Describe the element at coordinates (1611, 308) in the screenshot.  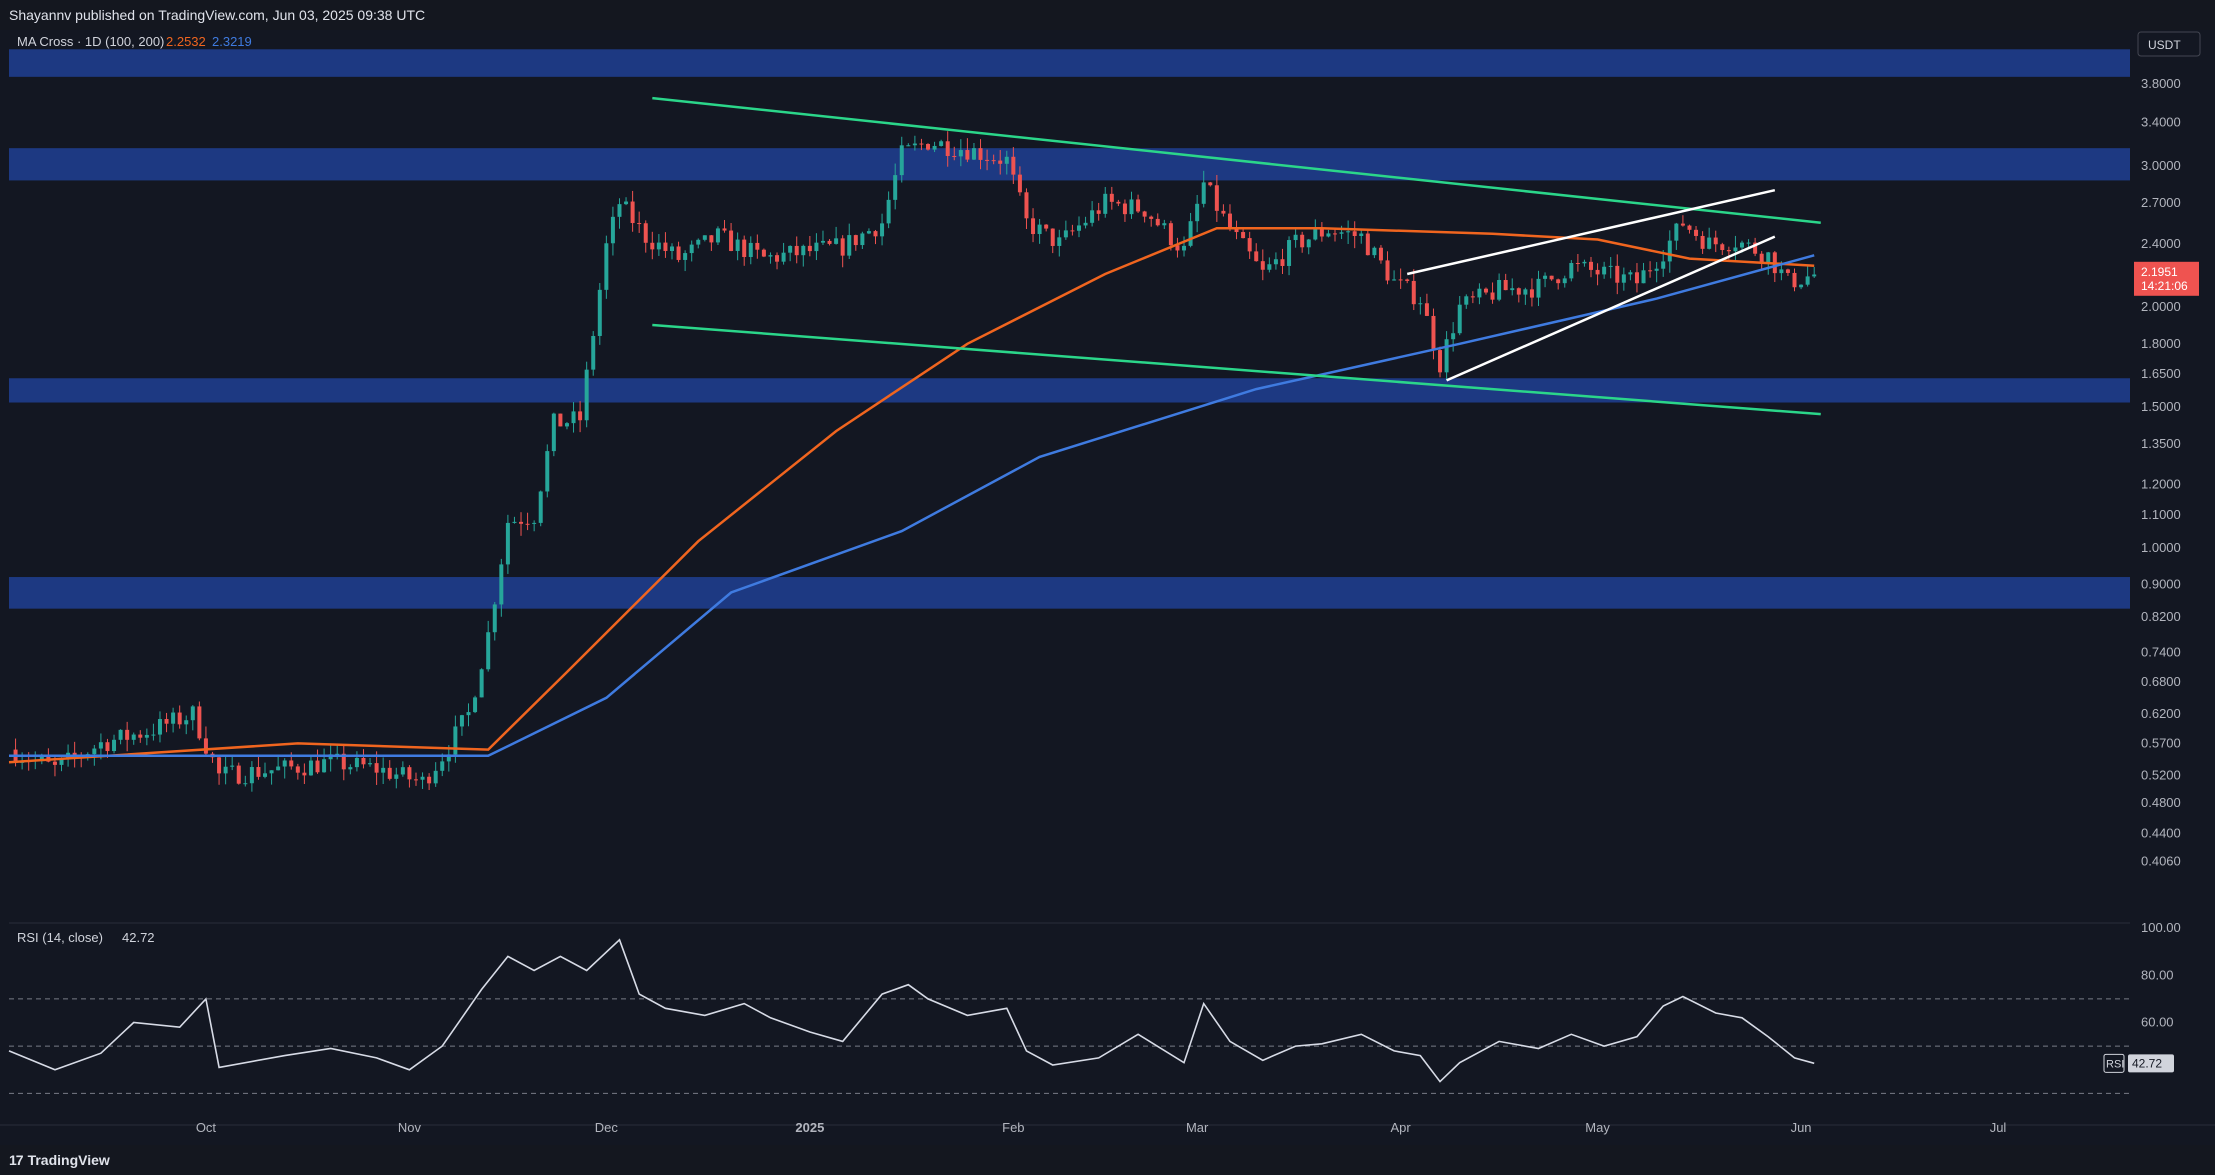
I see `rising-wedge-lower-line` at that location.